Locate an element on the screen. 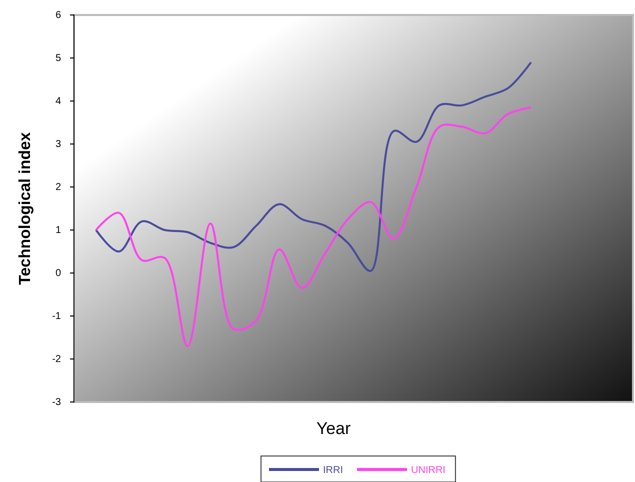 This screenshot has width=635, height=482. y-tick-label: 6 is located at coordinates (58, 16).